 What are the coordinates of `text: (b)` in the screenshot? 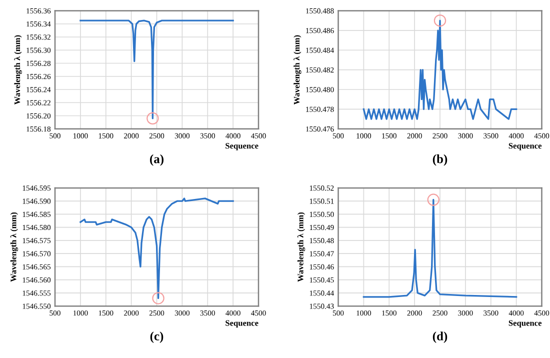 It's located at (440, 160).